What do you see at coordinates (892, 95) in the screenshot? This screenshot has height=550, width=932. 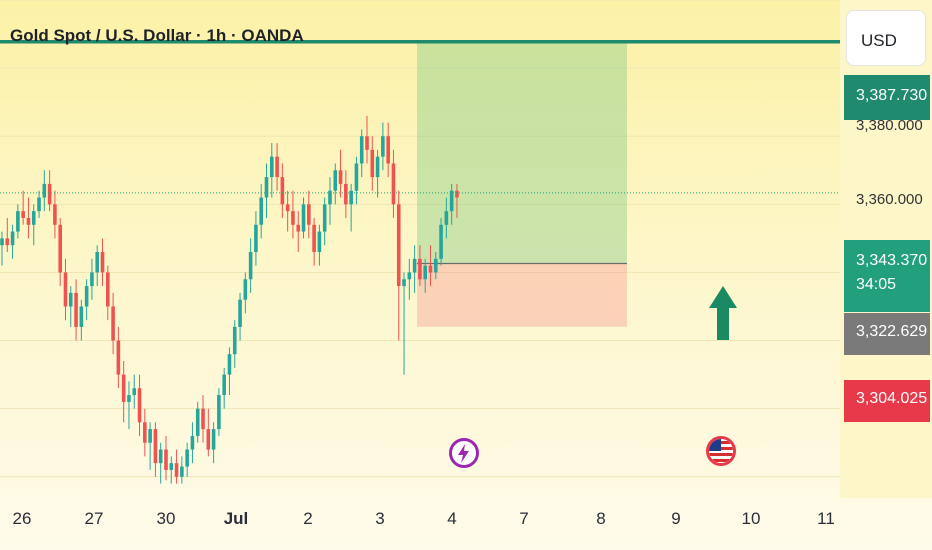 I see `target-price-label: 3,387.730` at bounding box center [892, 95].